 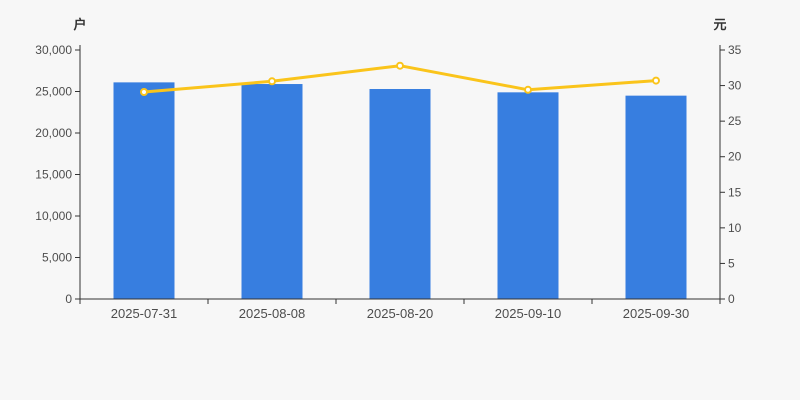 What do you see at coordinates (656, 313) in the screenshot?
I see `x-axis-label: 2025-09-30` at bounding box center [656, 313].